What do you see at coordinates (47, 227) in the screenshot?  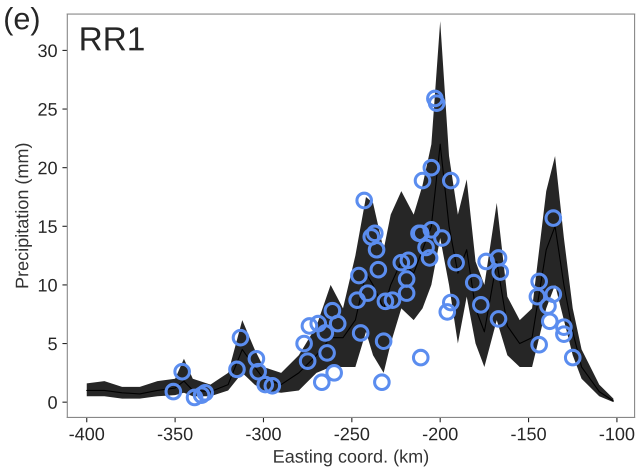 I see `y-tick-label: 15` at bounding box center [47, 227].